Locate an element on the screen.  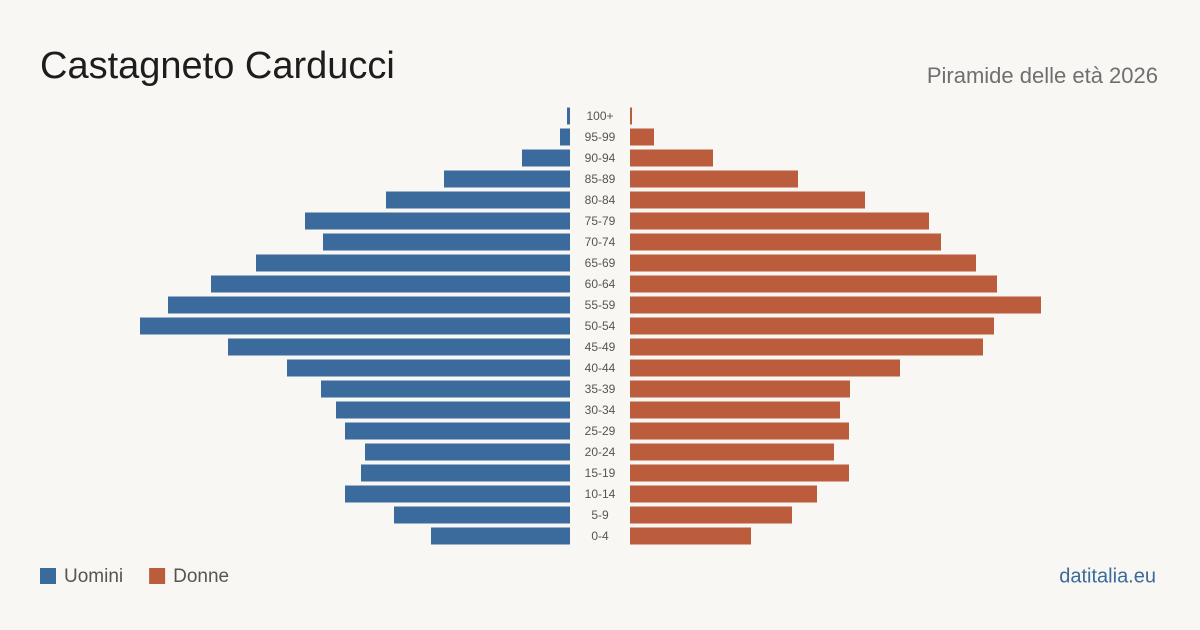
age-label: 65-69 is located at coordinates (600, 263).